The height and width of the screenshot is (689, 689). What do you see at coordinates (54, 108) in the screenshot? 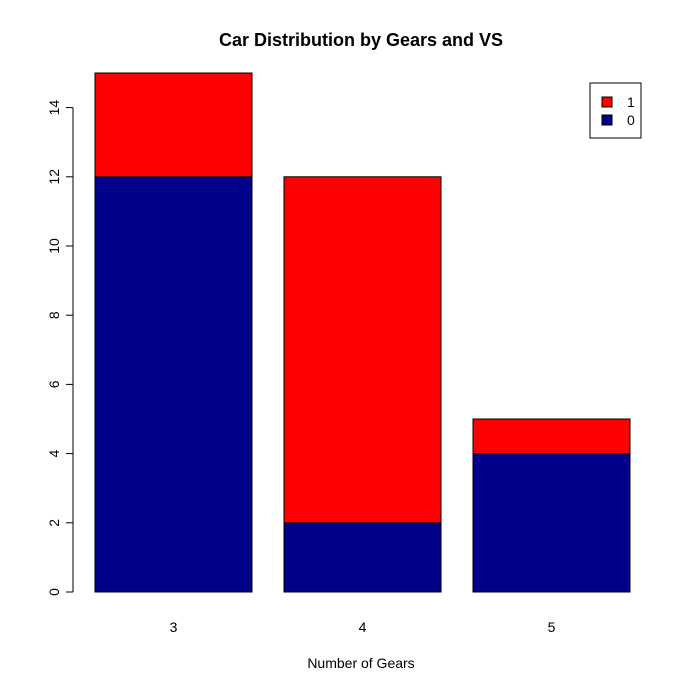
I see `y-tick-label: 14` at bounding box center [54, 108].